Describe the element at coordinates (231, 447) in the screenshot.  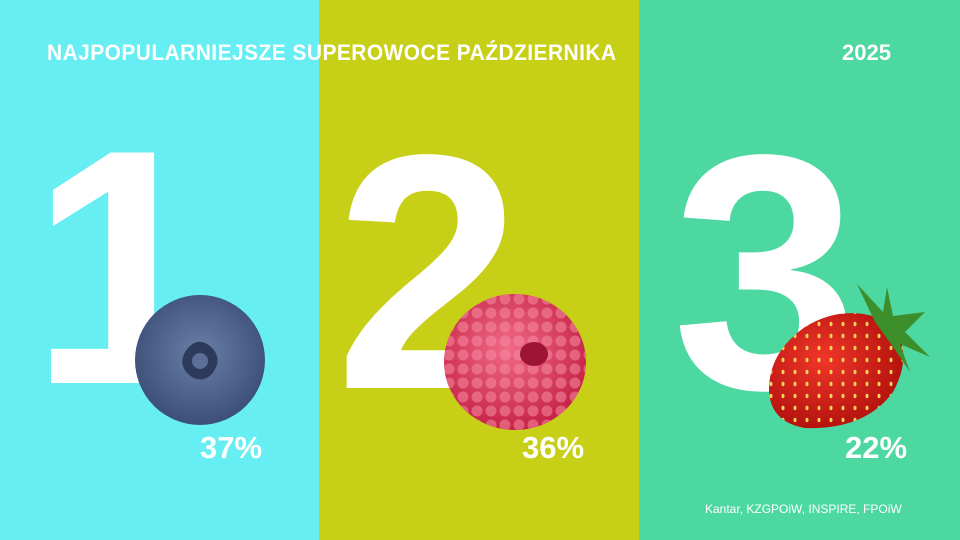
I see `rank-1-percent: 37%` at that location.